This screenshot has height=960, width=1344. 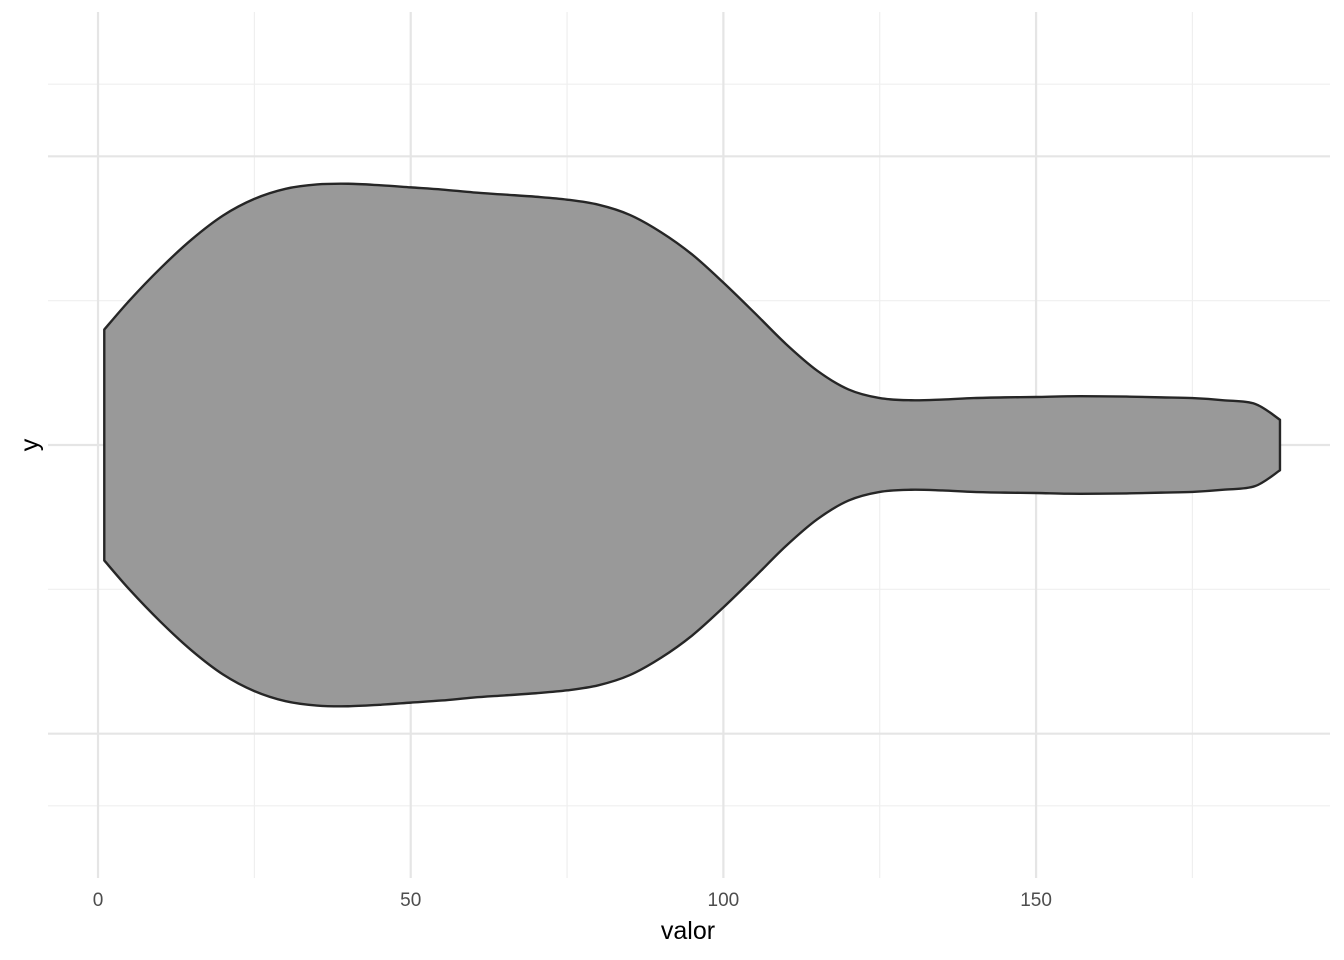 What do you see at coordinates (30, 444) in the screenshot?
I see `y-axis-title: y` at bounding box center [30, 444].